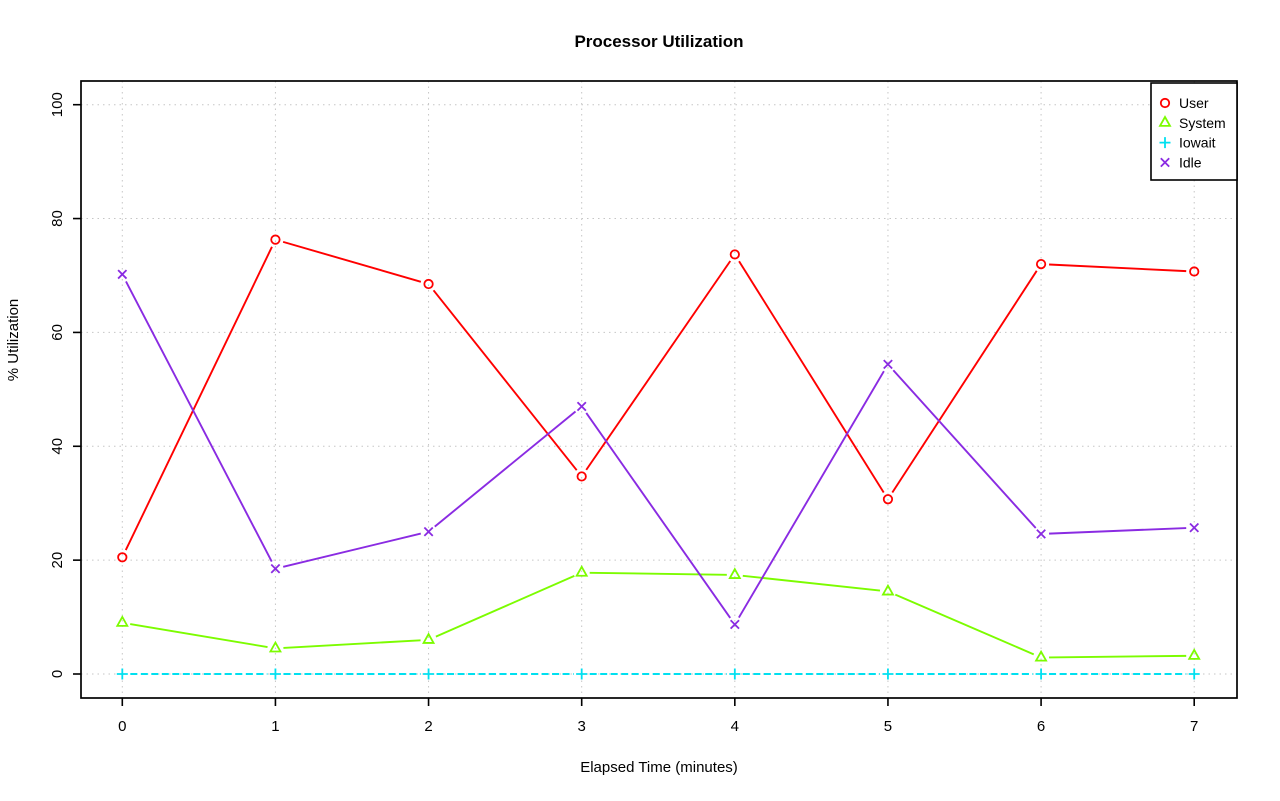 This screenshot has height=801, width=1280. What do you see at coordinates (1165, 162) in the screenshot?
I see `legend-marker-idle` at bounding box center [1165, 162].